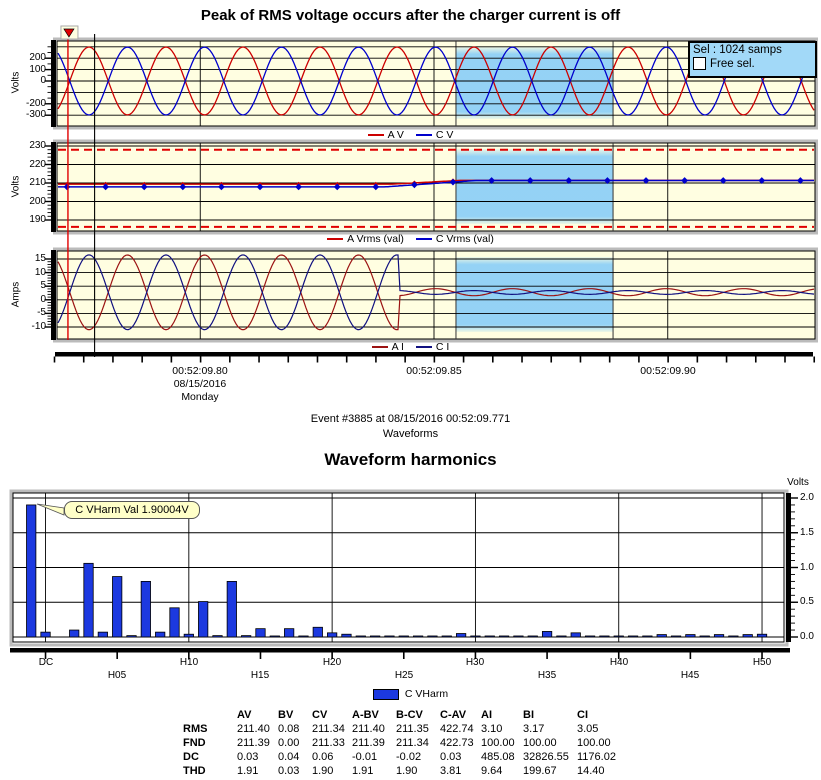 This screenshot has height=780, width=821. I want to click on harmonic-bar-h46, so click(704, 636).